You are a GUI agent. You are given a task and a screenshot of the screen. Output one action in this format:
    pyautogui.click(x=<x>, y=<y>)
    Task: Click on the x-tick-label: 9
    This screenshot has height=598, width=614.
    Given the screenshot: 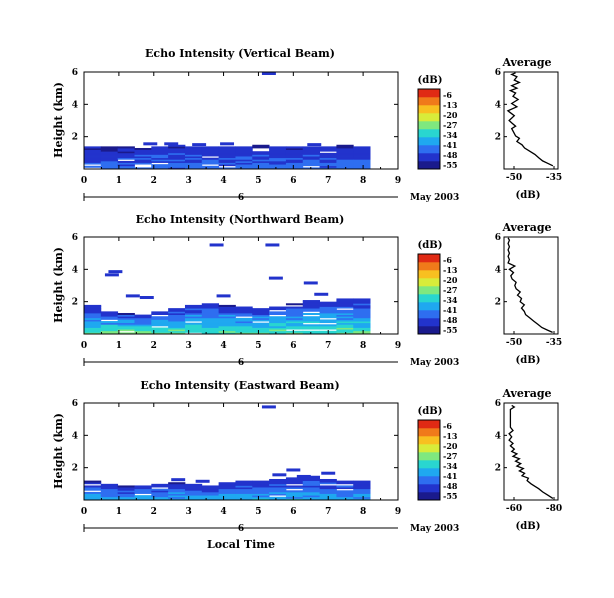 What is the action you would take?
    pyautogui.click(x=398, y=512)
    